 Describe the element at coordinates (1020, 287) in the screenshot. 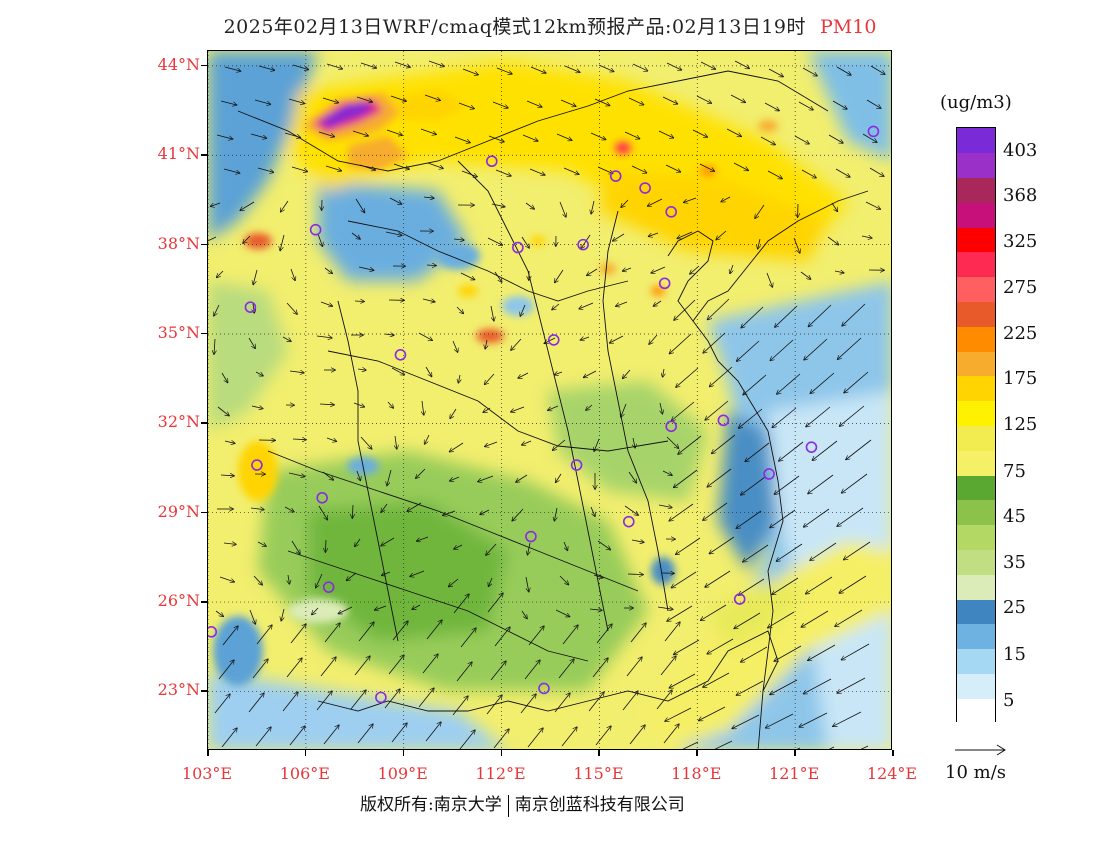

I see `legend-label: 275` at that location.